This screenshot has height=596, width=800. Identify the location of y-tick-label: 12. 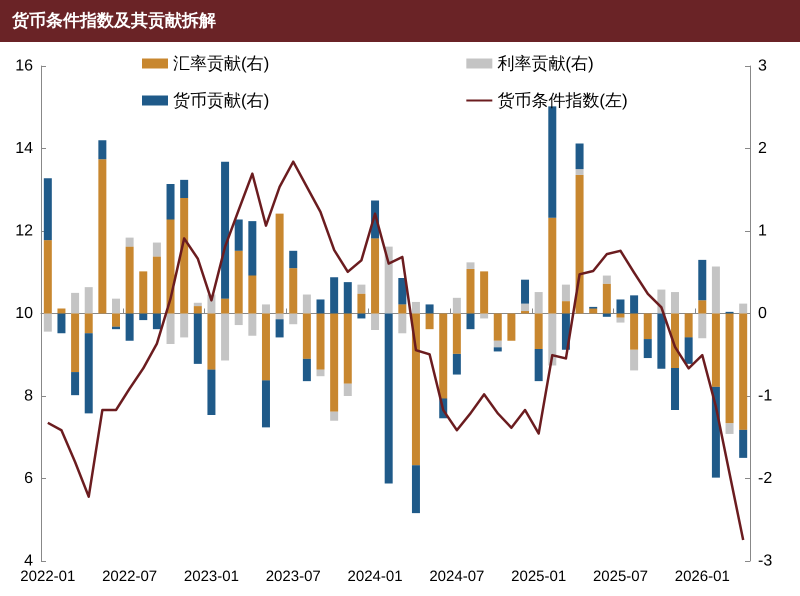
(24, 231).